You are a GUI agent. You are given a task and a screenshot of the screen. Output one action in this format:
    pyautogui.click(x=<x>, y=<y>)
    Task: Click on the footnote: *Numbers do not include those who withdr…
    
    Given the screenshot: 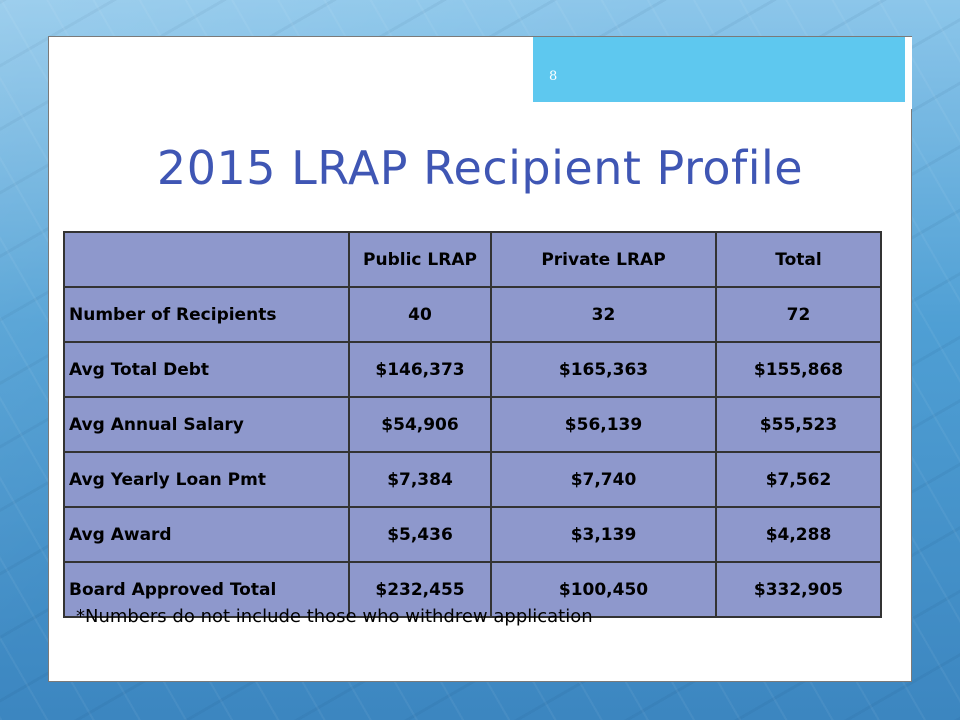 What is the action you would take?
    pyautogui.click(x=334, y=616)
    